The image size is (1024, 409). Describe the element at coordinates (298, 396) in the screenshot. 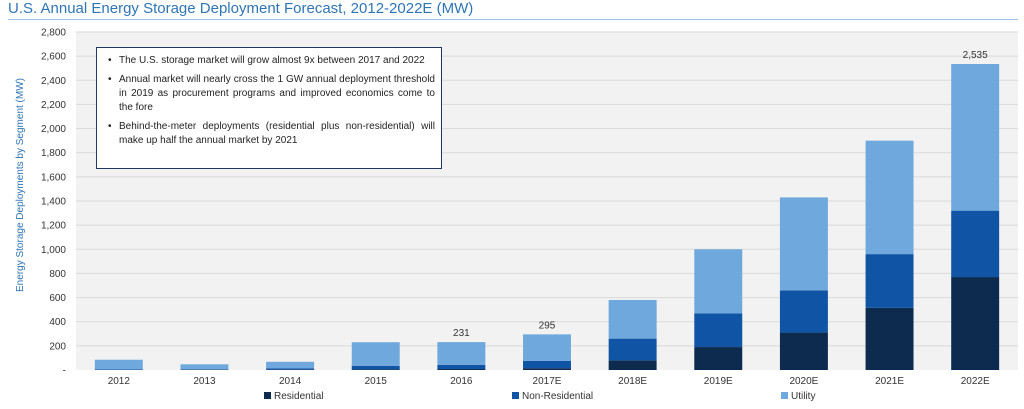

I see `legend-label: Residential` at that location.